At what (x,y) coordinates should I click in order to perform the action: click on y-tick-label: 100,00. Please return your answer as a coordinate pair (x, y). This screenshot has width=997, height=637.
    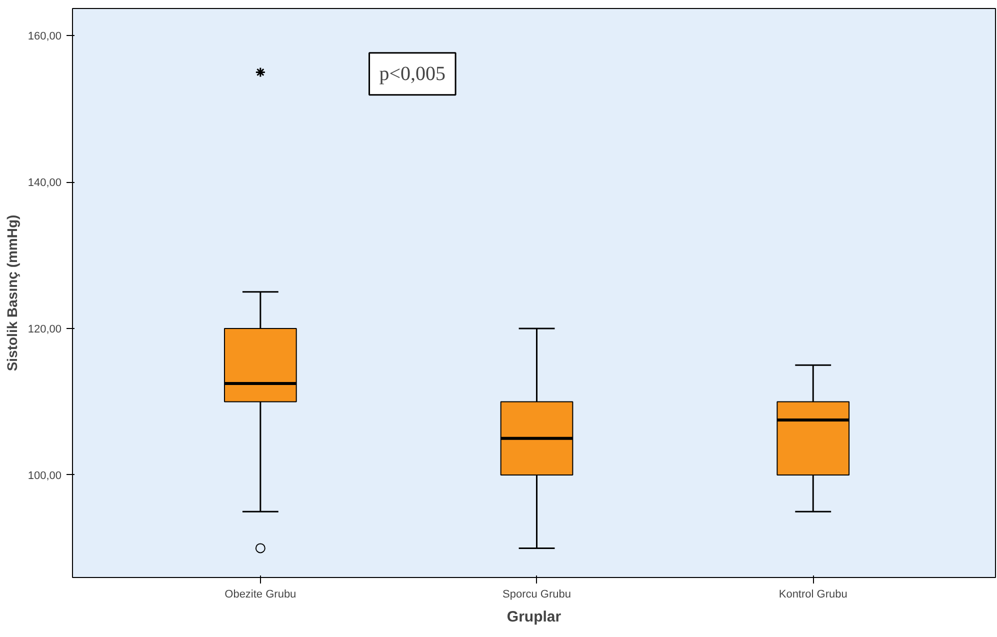
    Looking at the image, I should click on (45, 476).